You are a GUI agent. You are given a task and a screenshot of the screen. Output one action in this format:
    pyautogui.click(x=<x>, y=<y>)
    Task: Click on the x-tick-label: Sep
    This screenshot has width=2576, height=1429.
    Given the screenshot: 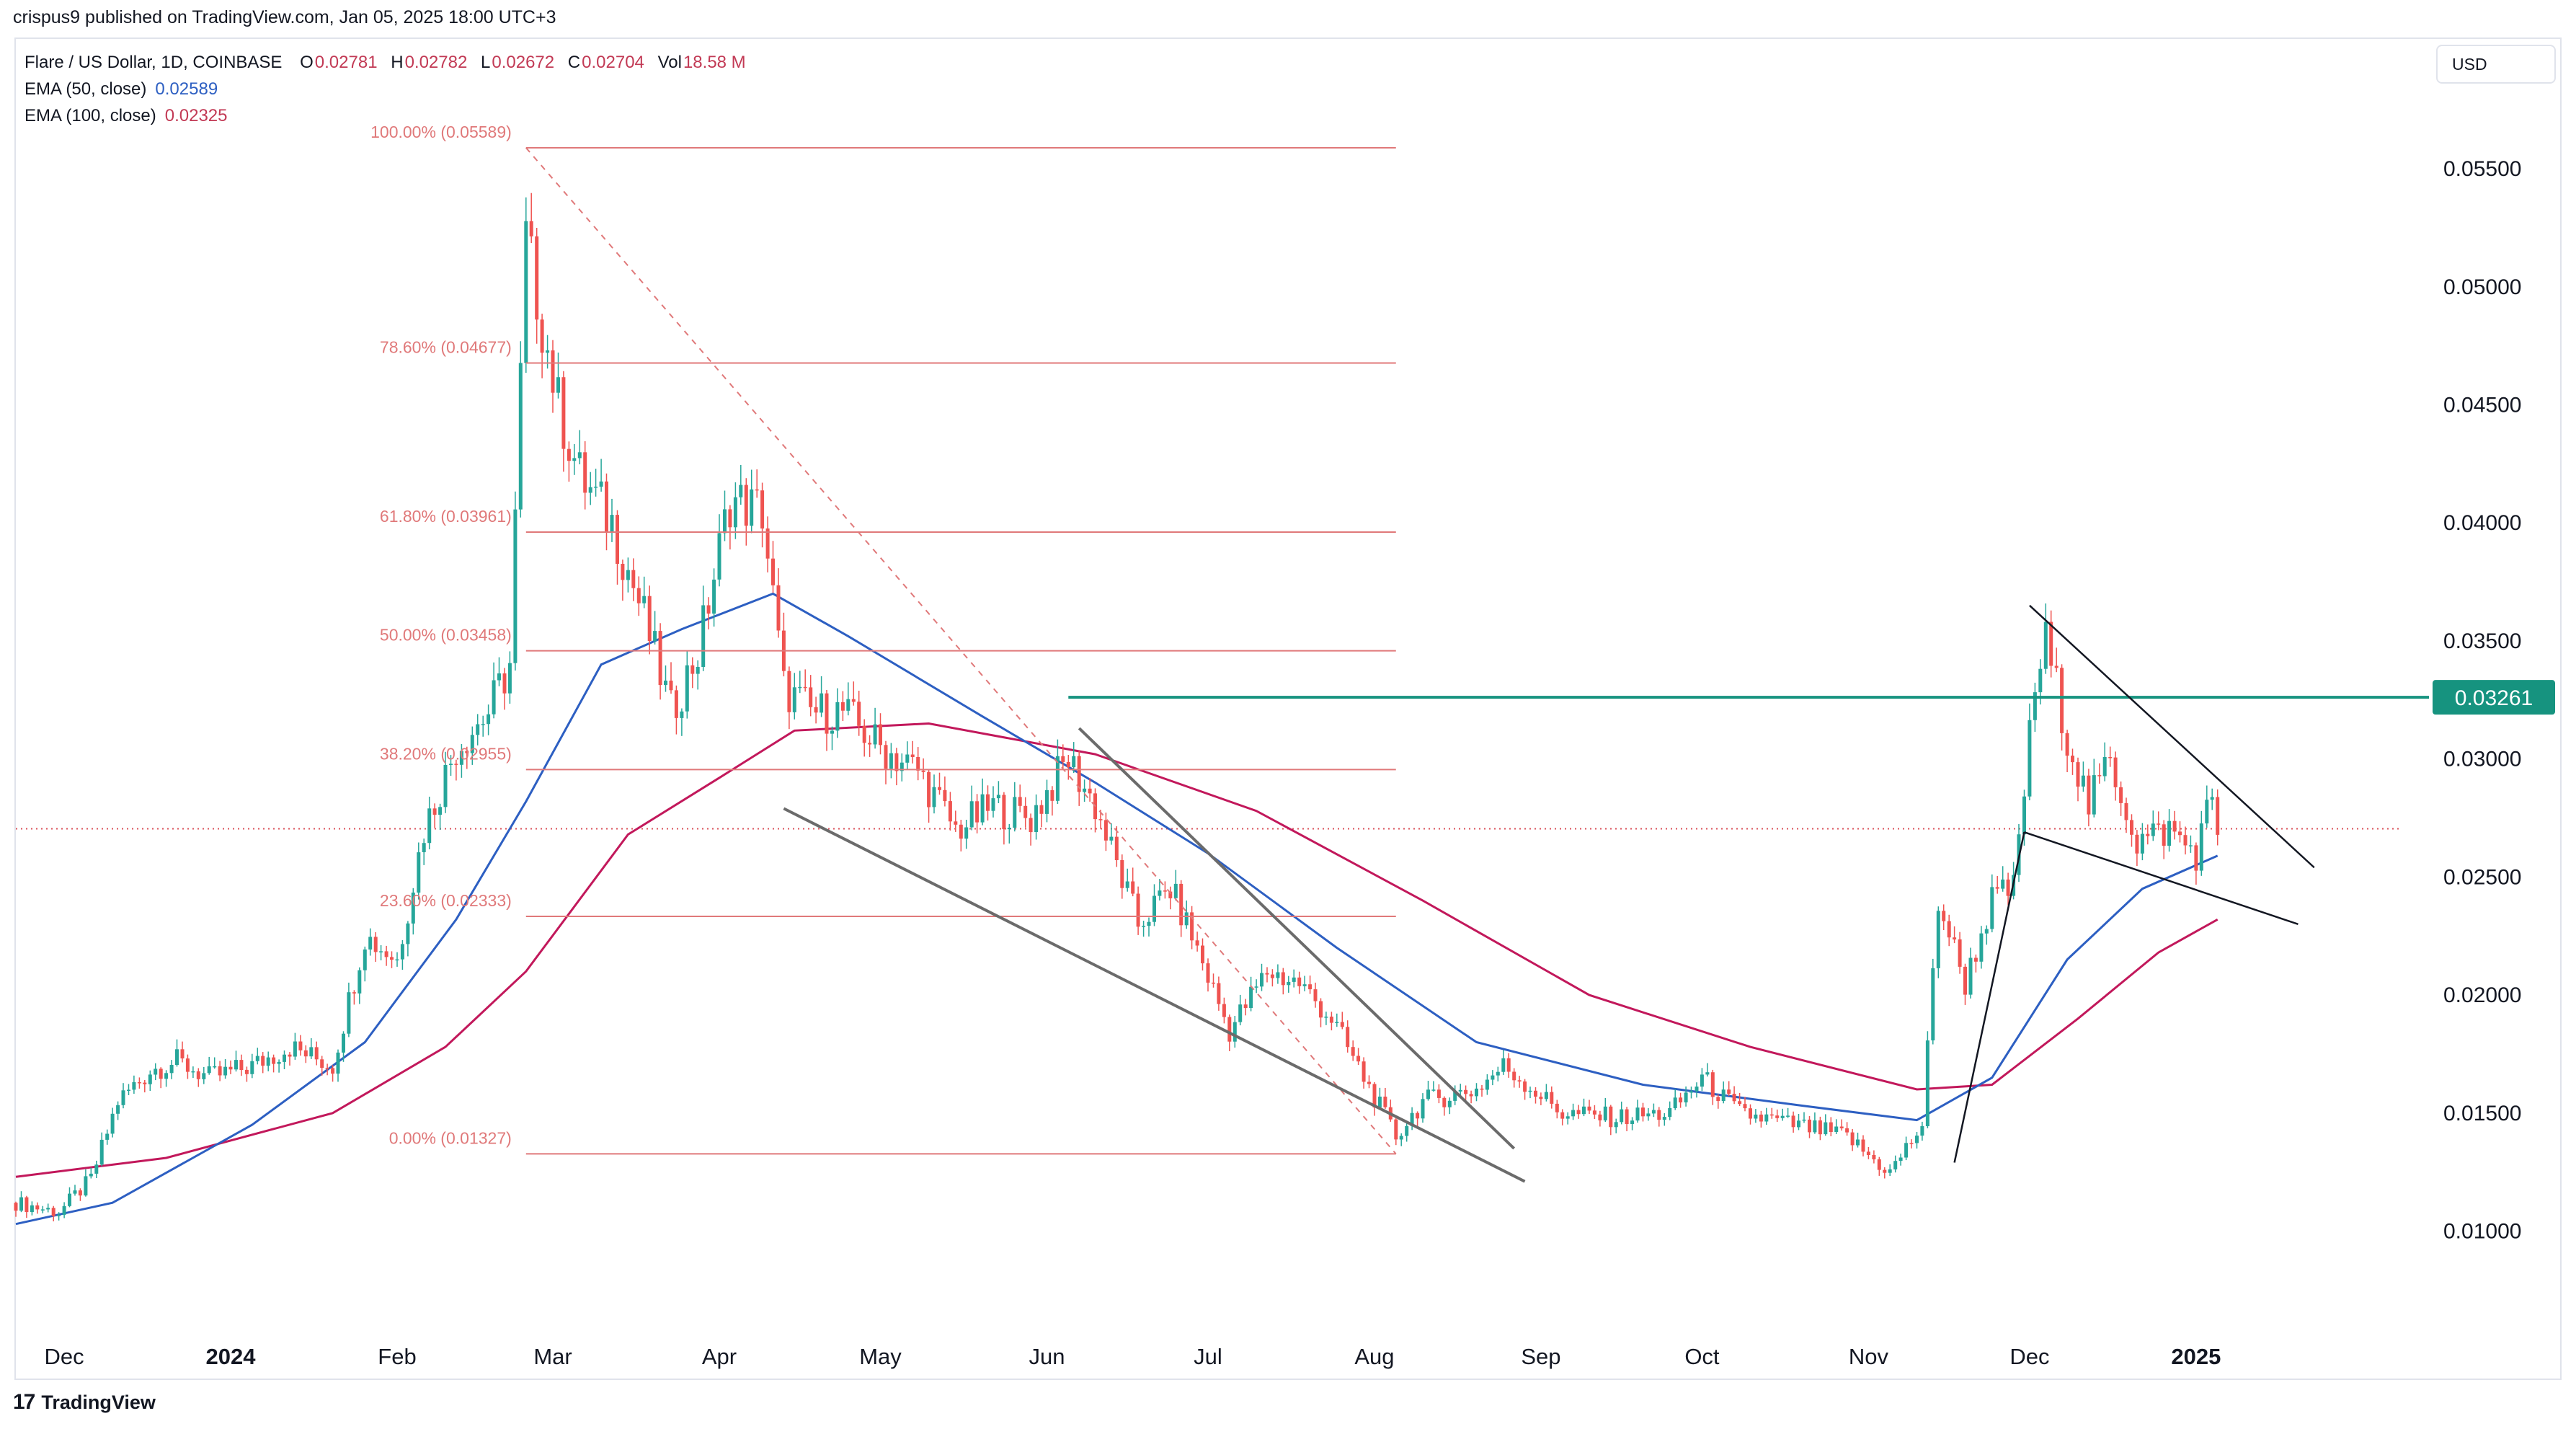 What is the action you would take?
    pyautogui.click(x=1540, y=1357)
    